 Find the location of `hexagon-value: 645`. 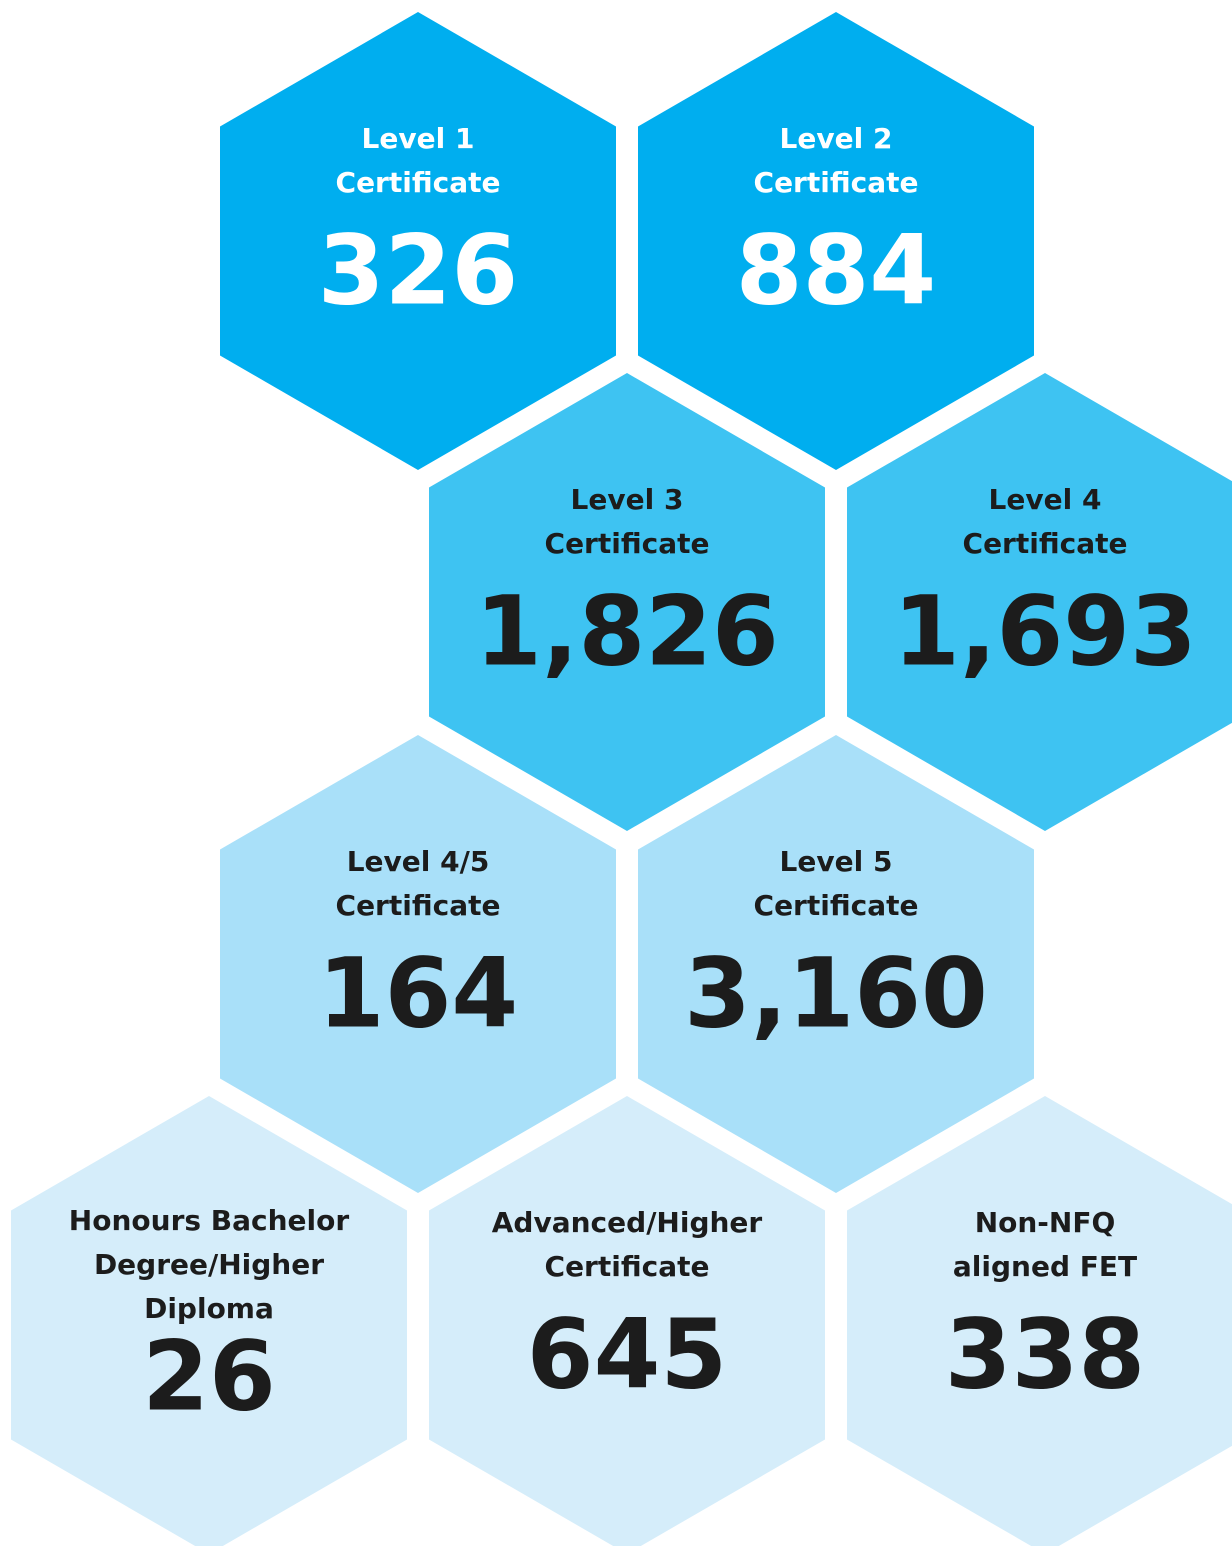

hexagon-value: 645 is located at coordinates (627, 1354).